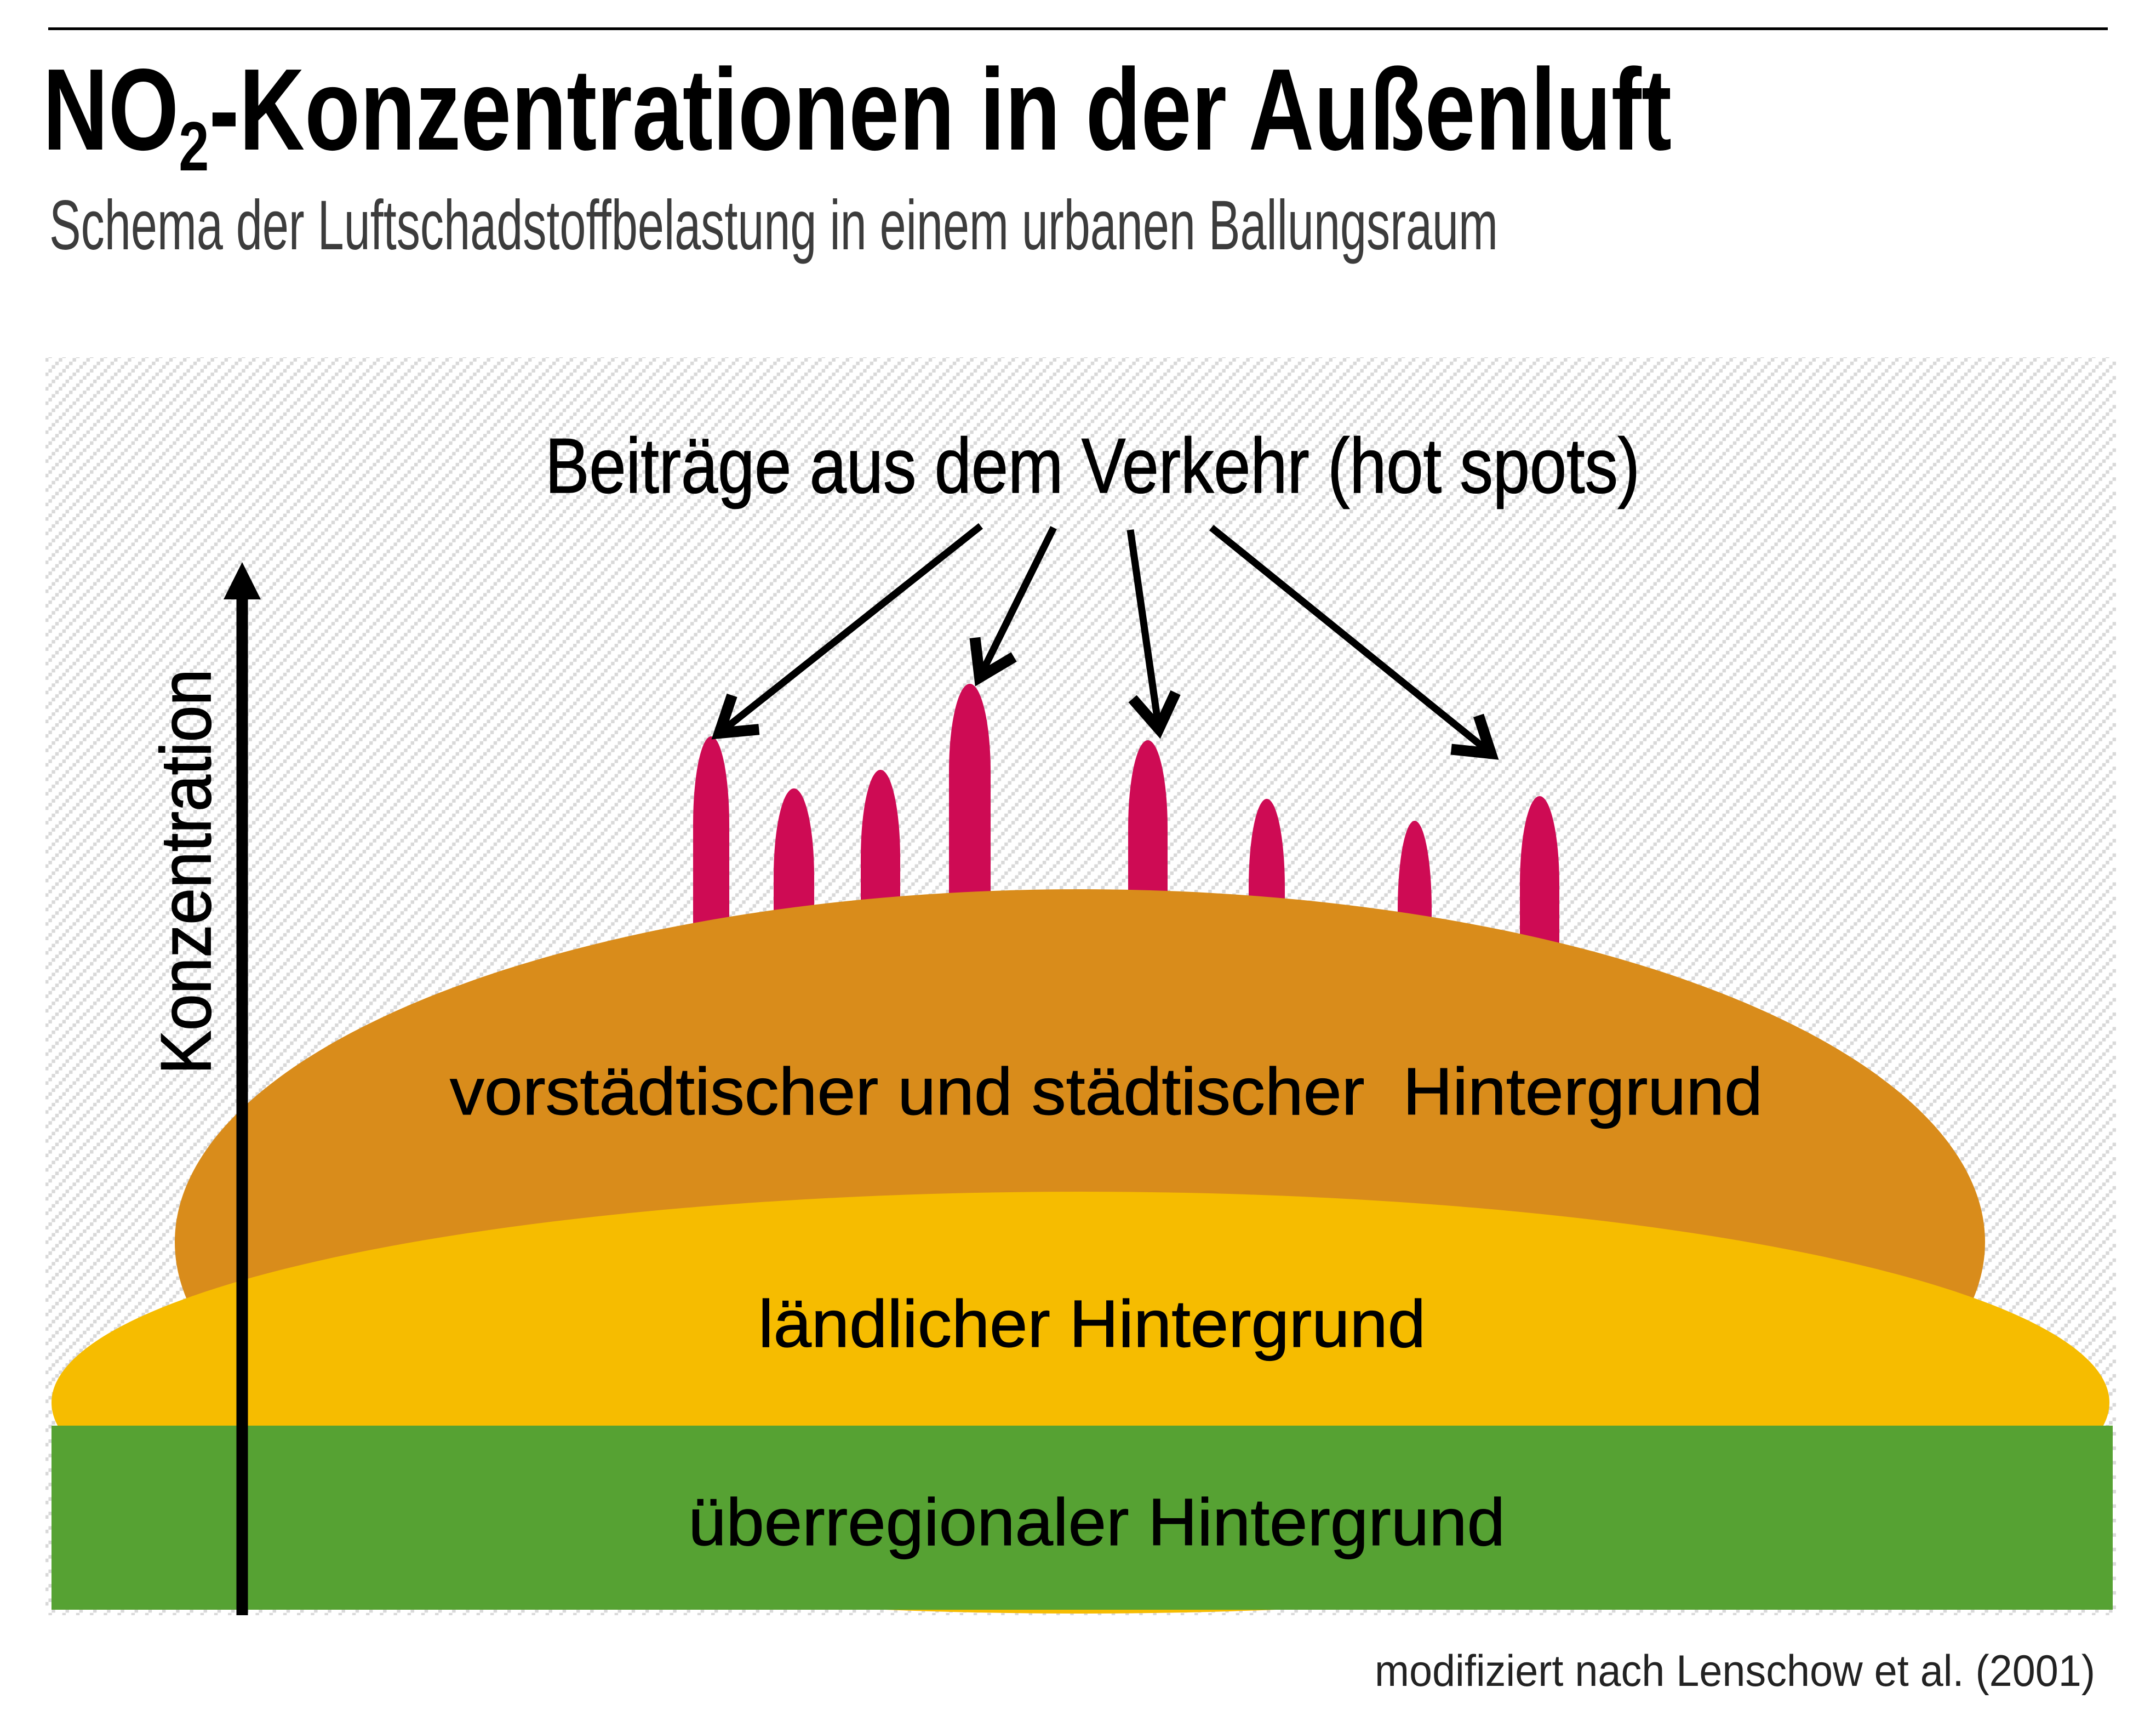 This screenshot has height=1733, width=2156. What do you see at coordinates (1092, 466) in the screenshot?
I see `svg-text:Beiträge aus dem Verkehr (hot: Beiträge aus dem Verkehr (hot spots)` at bounding box center [1092, 466].